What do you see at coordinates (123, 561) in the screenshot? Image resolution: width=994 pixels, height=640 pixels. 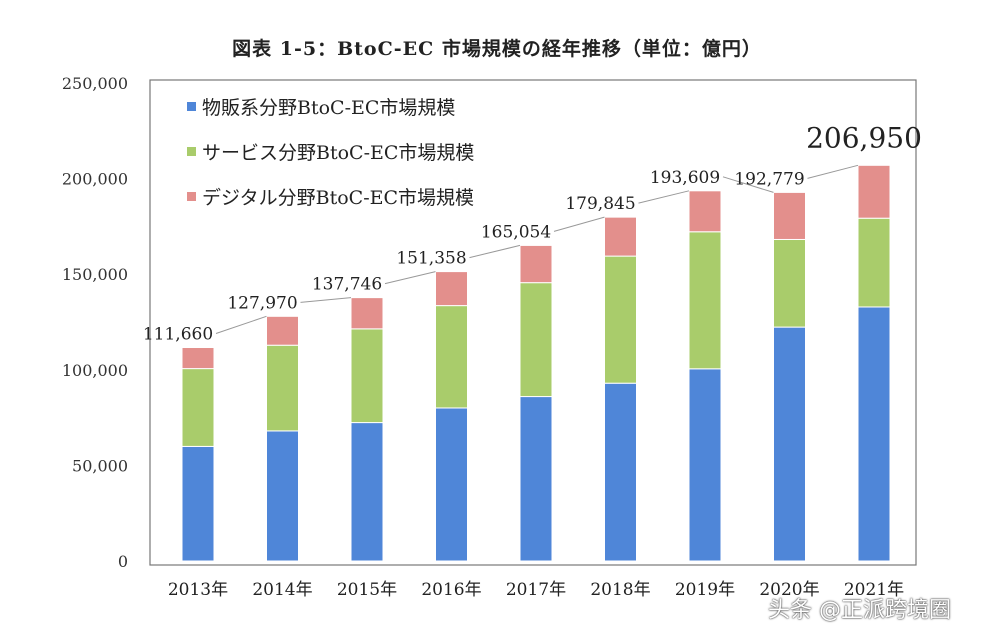 I see `y-tick-label: 0` at bounding box center [123, 561].